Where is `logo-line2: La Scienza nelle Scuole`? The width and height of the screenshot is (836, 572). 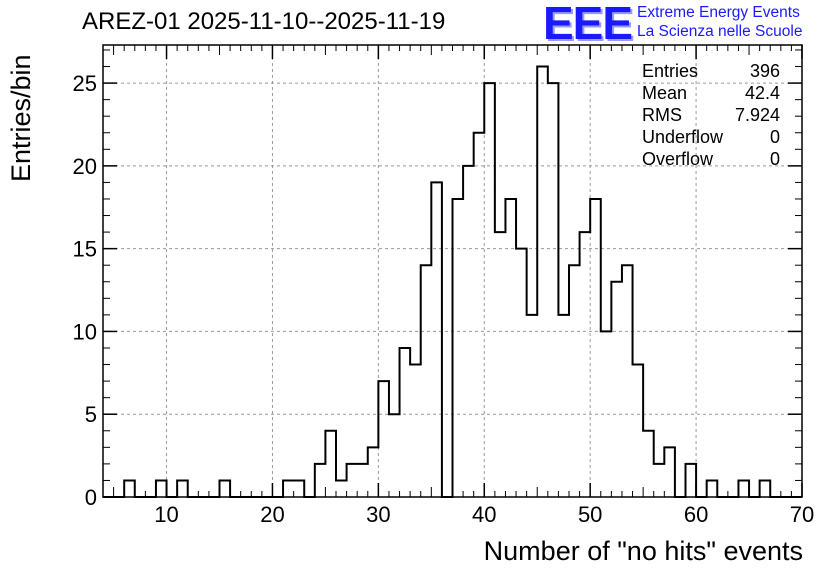 logo-line2: La Scienza nelle Scuole is located at coordinates (720, 31).